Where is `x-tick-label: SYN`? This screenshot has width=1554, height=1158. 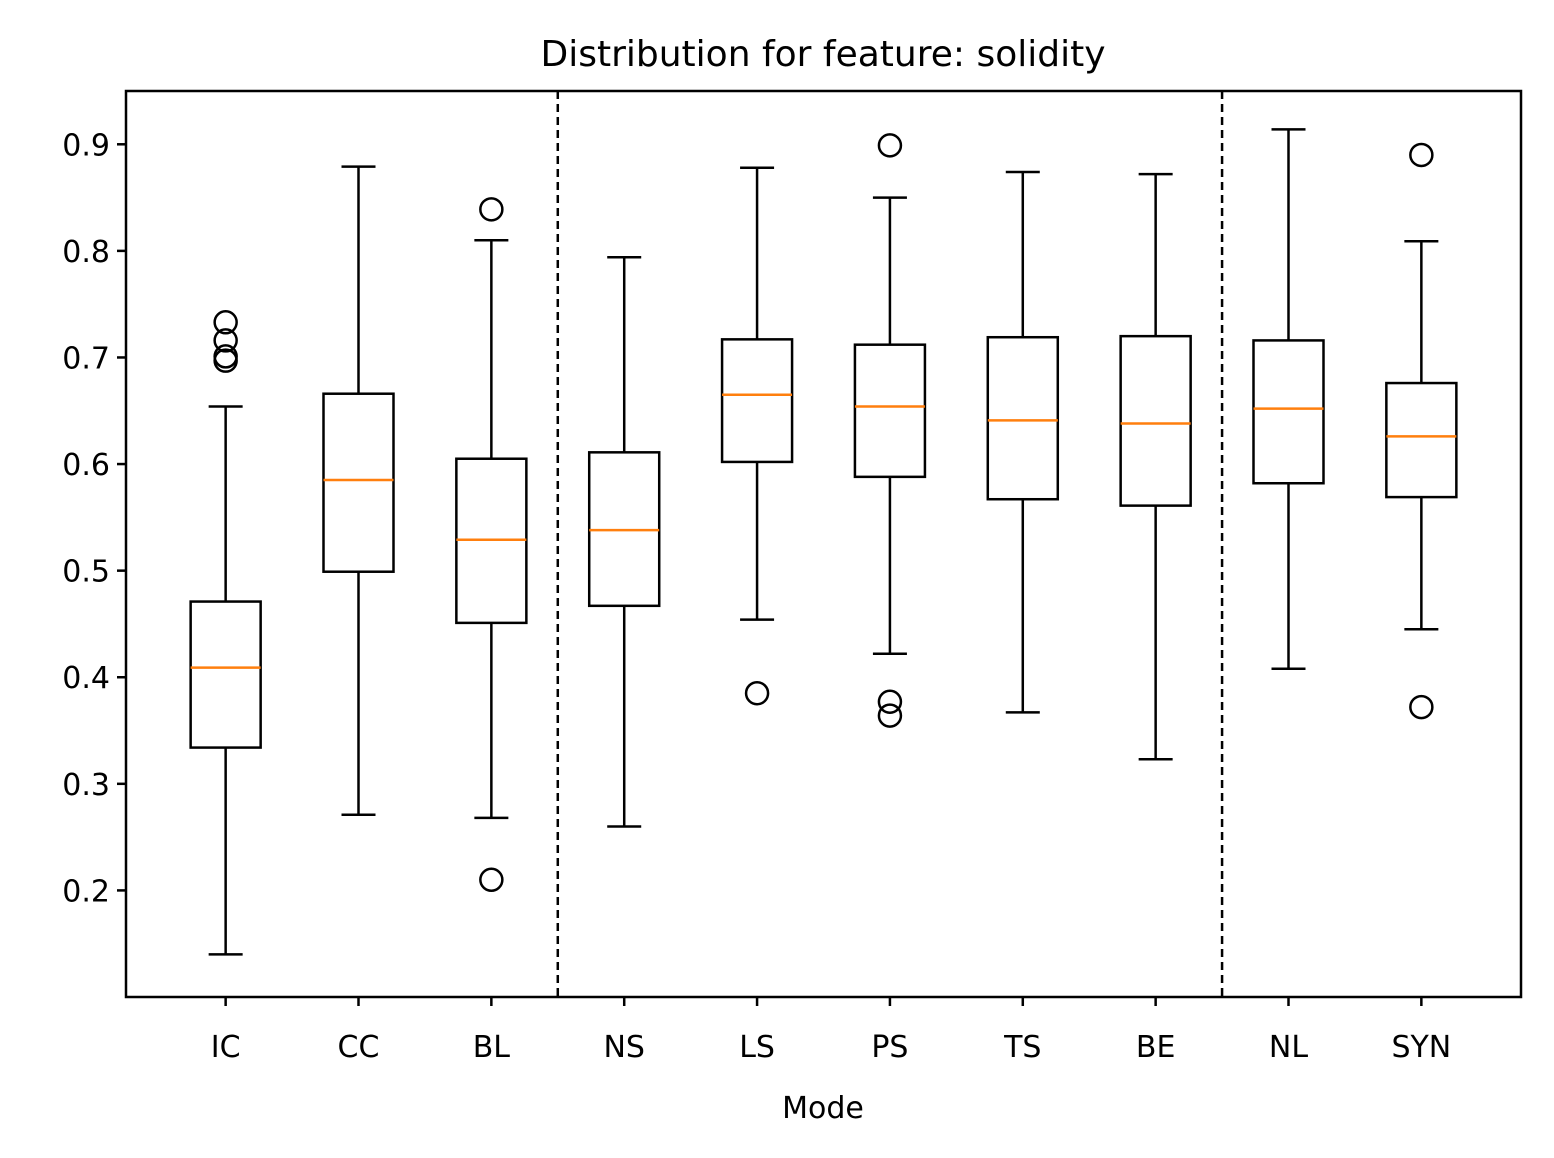
x-tick-label: SYN is located at coordinates (1421, 1047).